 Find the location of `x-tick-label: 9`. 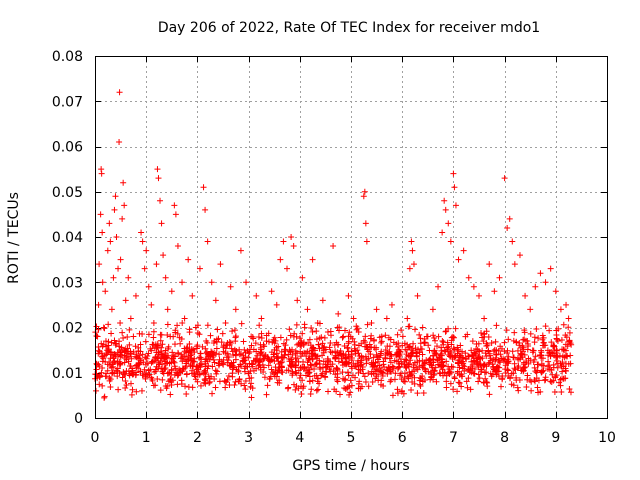

x-tick-label: 9 is located at coordinates (555, 438).